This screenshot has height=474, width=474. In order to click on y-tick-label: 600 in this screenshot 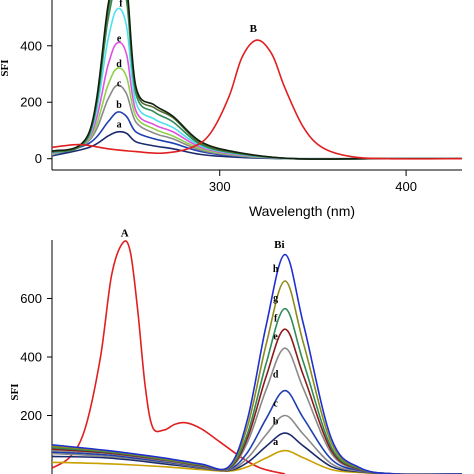, I will do `click(31, 298)`.